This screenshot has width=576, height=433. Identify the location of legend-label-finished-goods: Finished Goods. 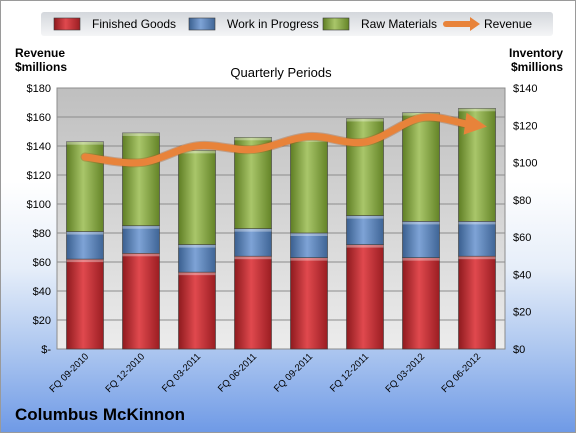
(134, 24).